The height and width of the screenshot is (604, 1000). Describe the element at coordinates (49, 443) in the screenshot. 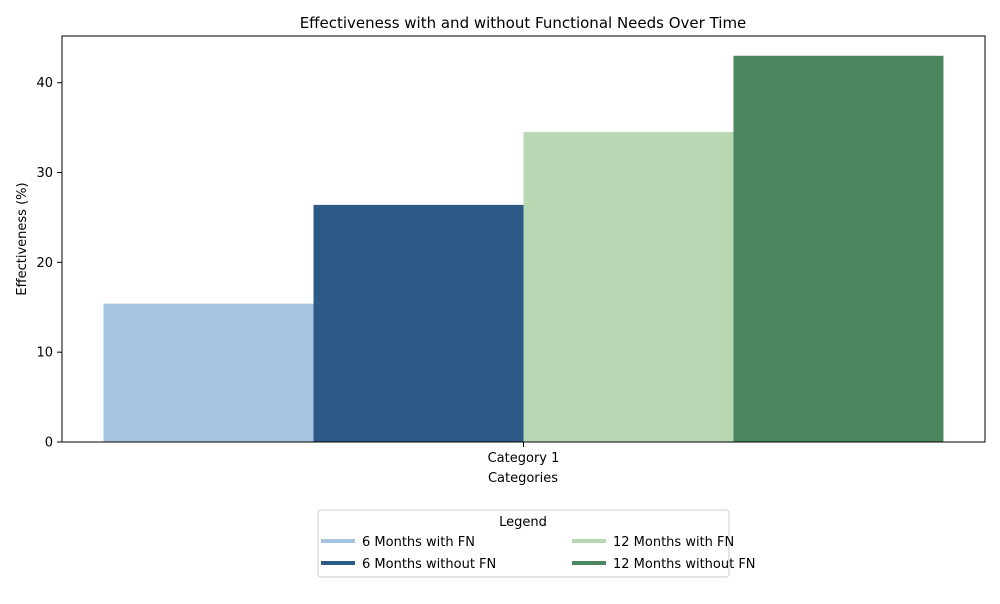

I see `y-tick-label: 0` at that location.